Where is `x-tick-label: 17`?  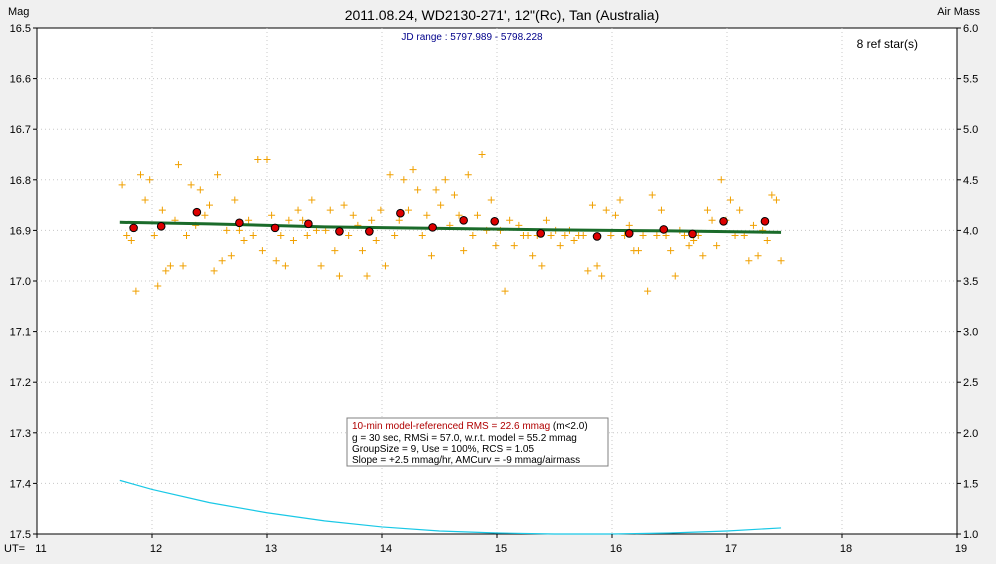
x-tick-label: 17 is located at coordinates (731, 549).